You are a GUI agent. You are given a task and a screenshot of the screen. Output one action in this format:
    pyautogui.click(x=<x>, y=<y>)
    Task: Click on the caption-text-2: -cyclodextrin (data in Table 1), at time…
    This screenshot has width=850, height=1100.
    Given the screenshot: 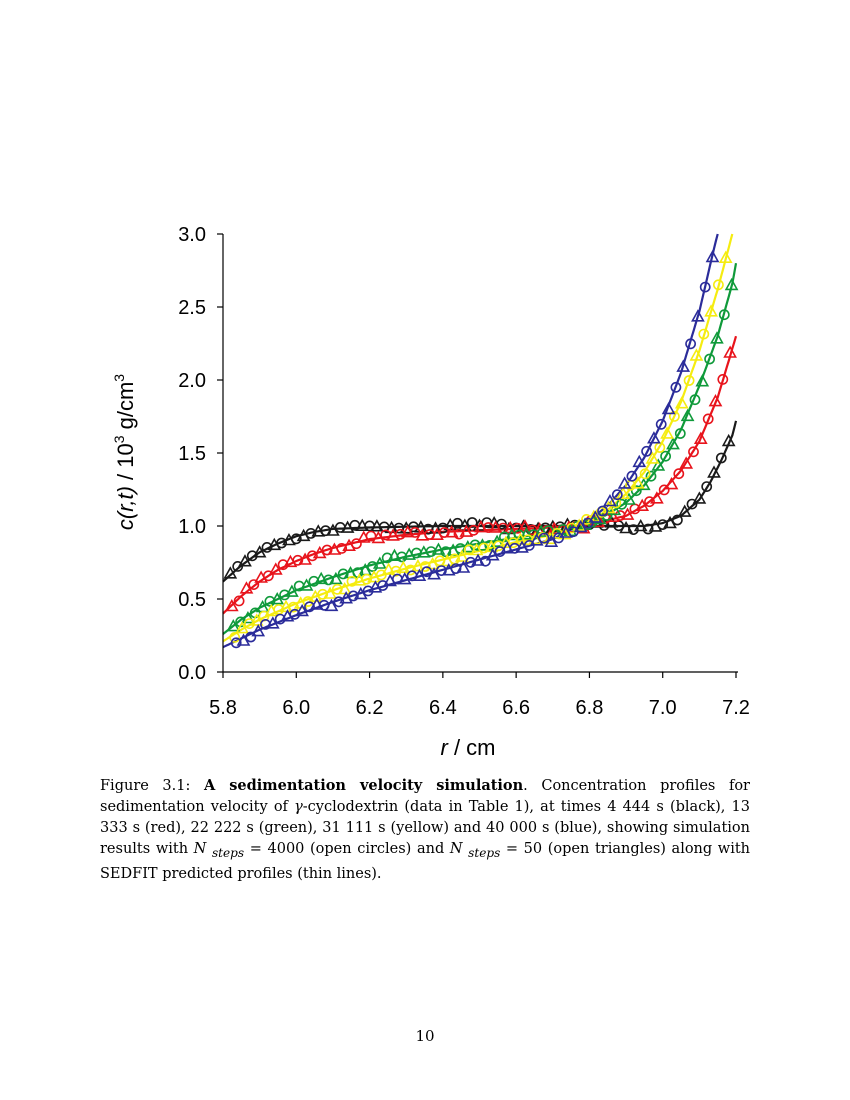 What is the action you would take?
    pyautogui.click(x=425, y=828)
    